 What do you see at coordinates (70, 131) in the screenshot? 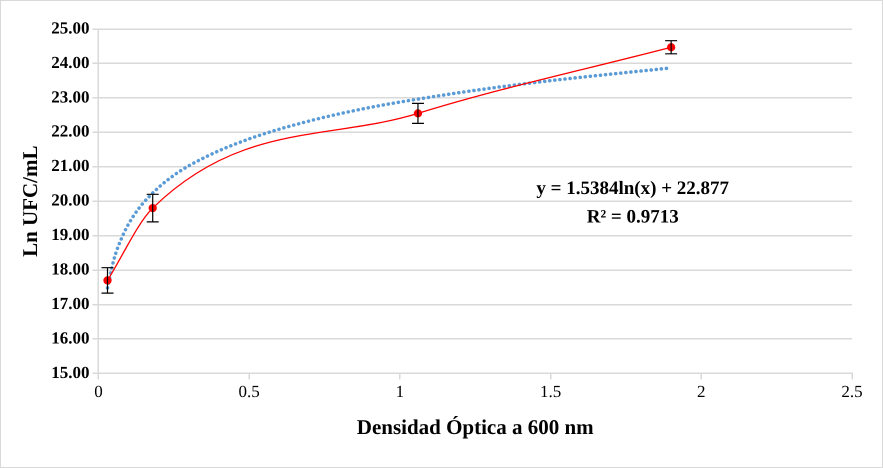
I see `y-tick-label: 22.00` at bounding box center [70, 131].